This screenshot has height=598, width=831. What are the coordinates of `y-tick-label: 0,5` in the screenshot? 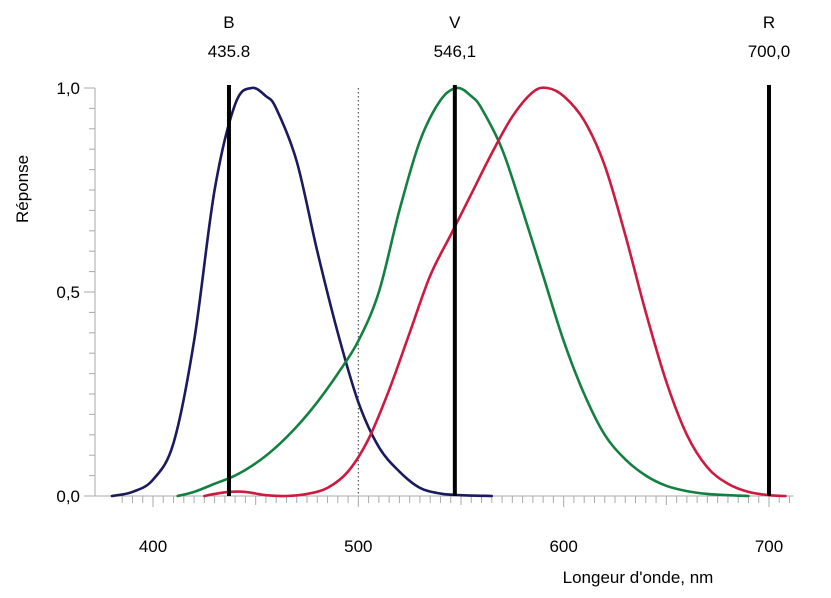 It's located at (68, 292).